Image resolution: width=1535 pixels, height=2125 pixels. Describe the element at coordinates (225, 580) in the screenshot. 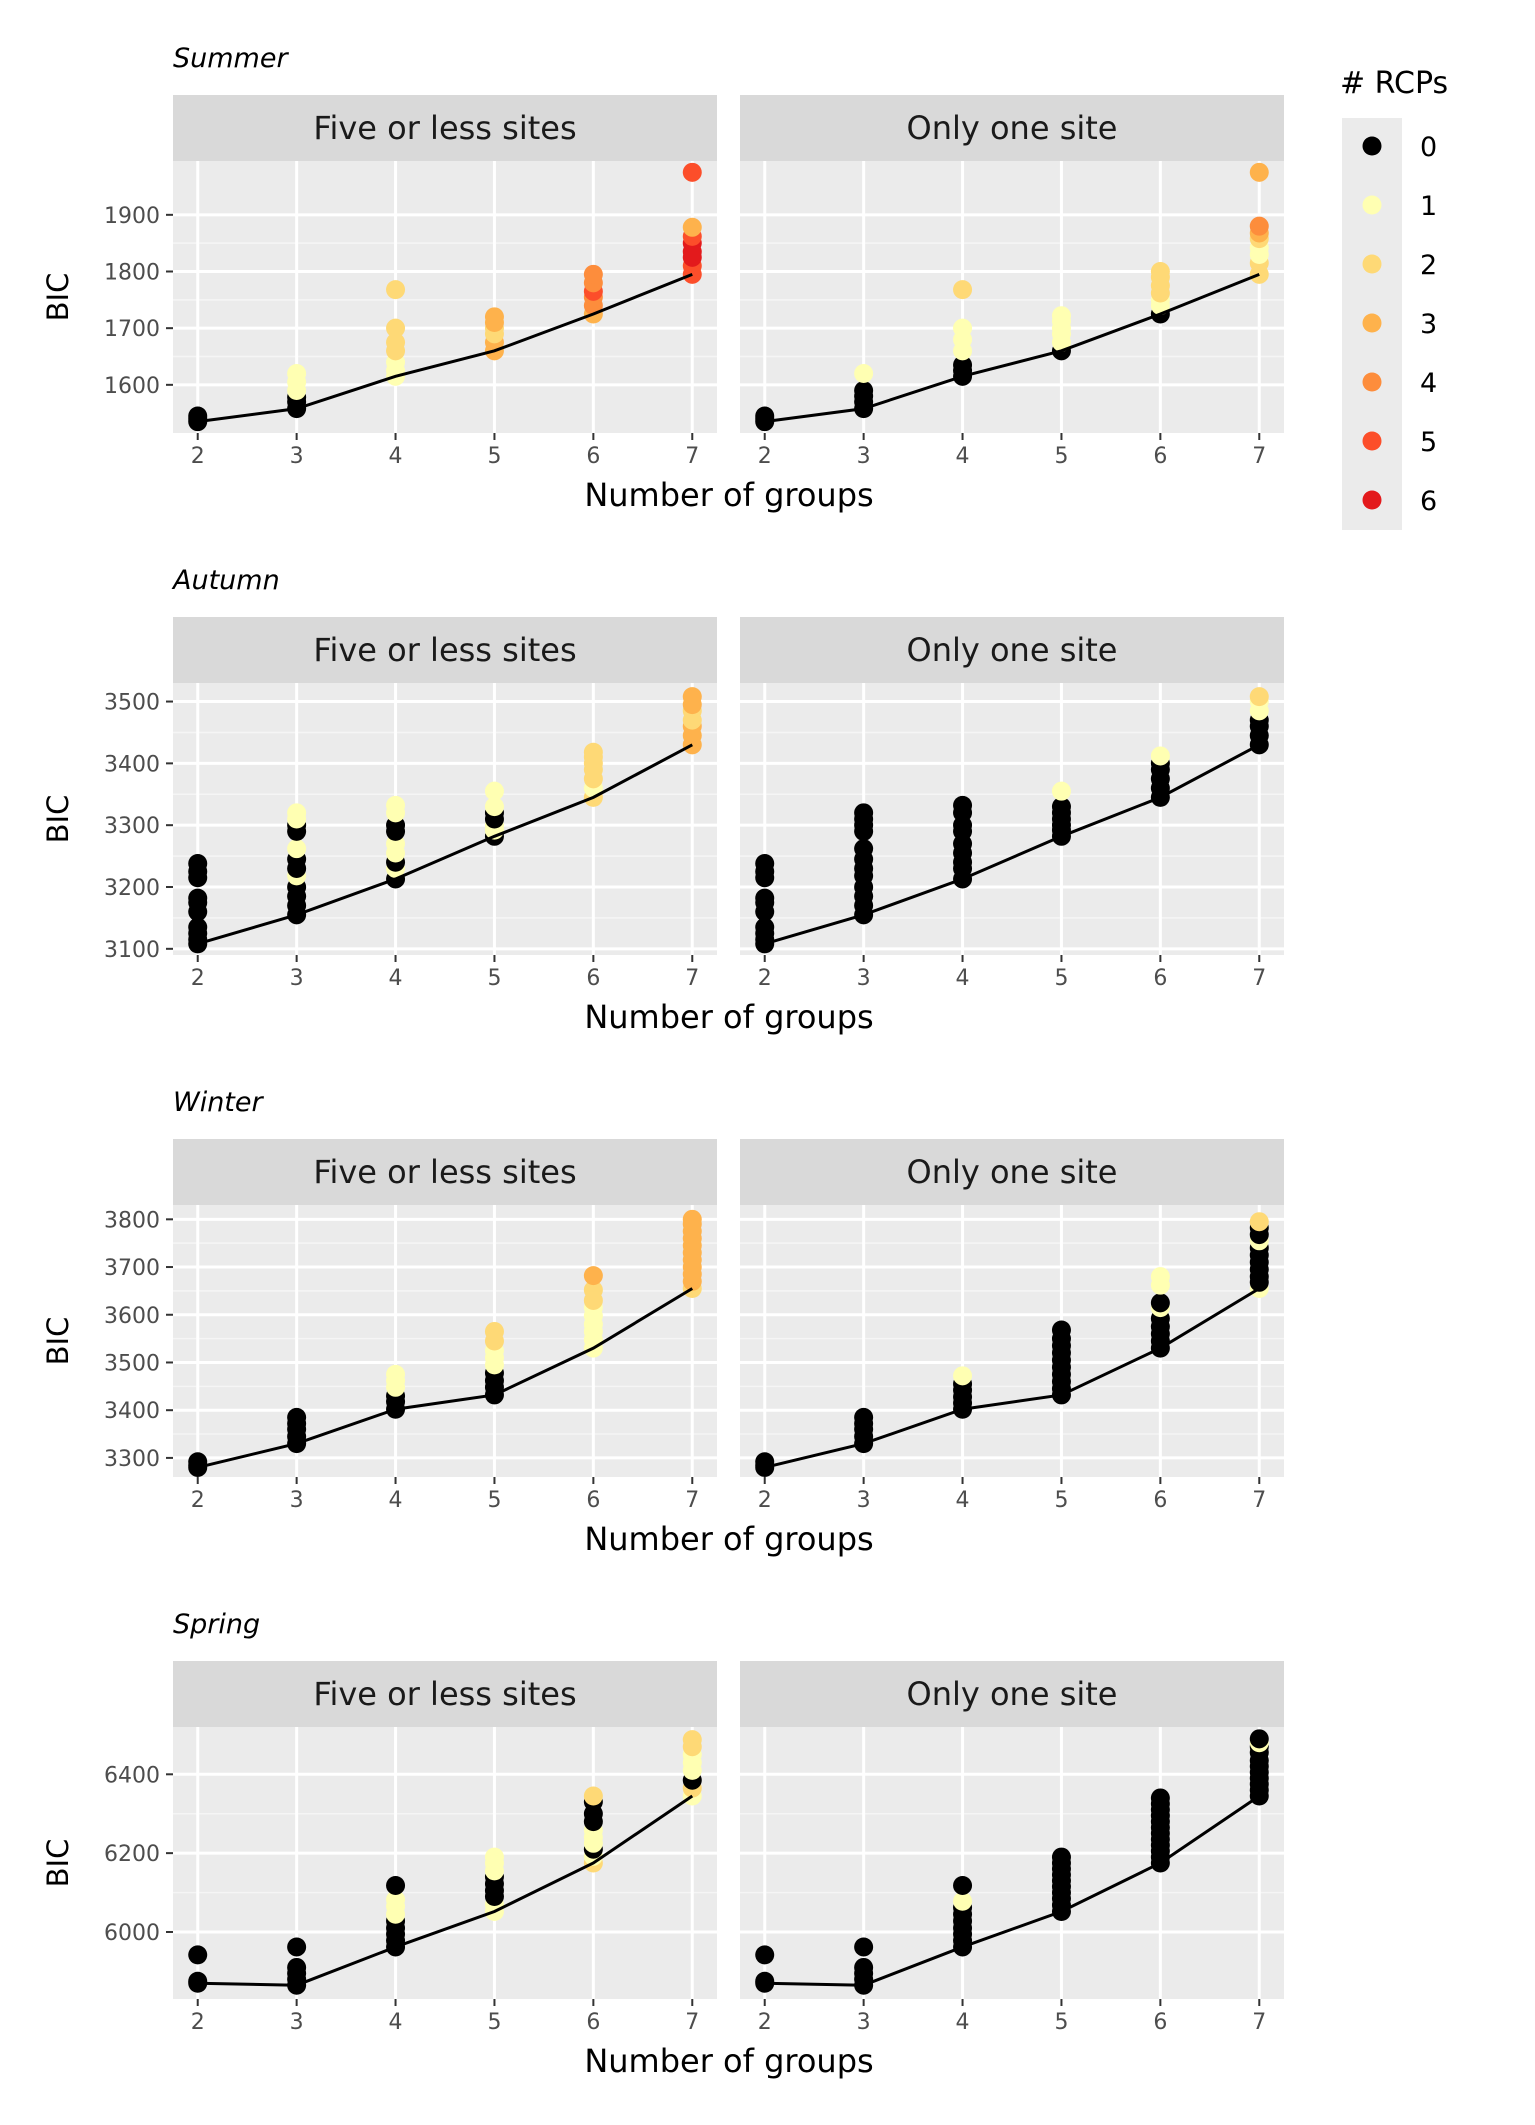

I see `season-title: Autumn` at that location.